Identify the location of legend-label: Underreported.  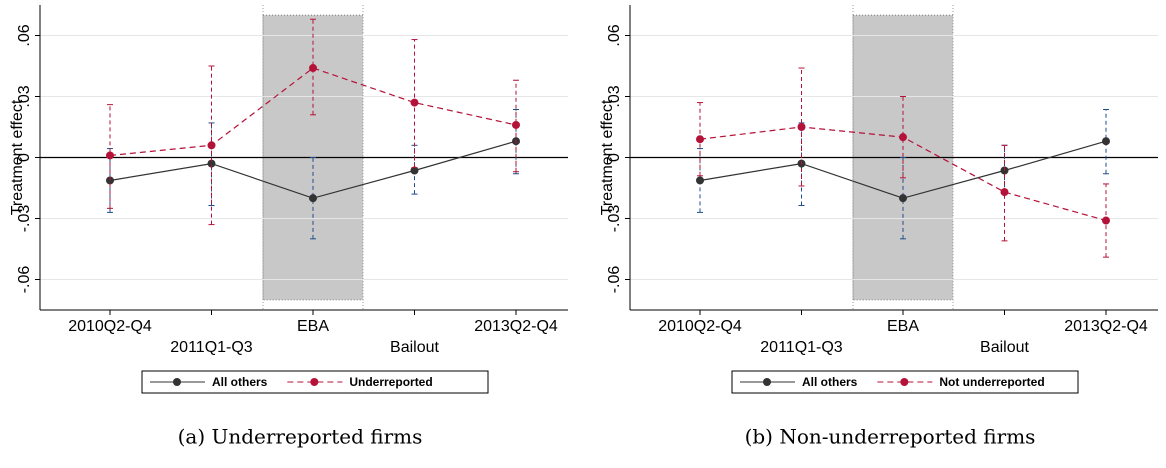
(390, 382).